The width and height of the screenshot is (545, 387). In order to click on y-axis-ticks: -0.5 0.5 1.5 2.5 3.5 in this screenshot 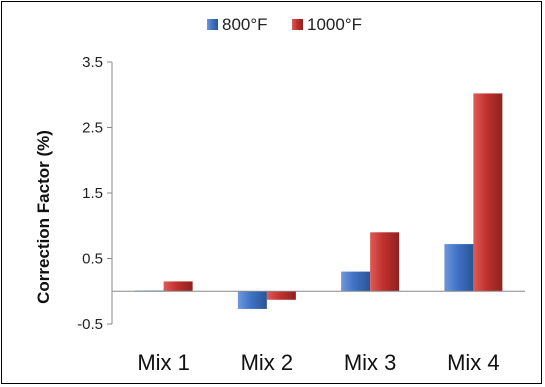, I will do `click(94, 193)`.